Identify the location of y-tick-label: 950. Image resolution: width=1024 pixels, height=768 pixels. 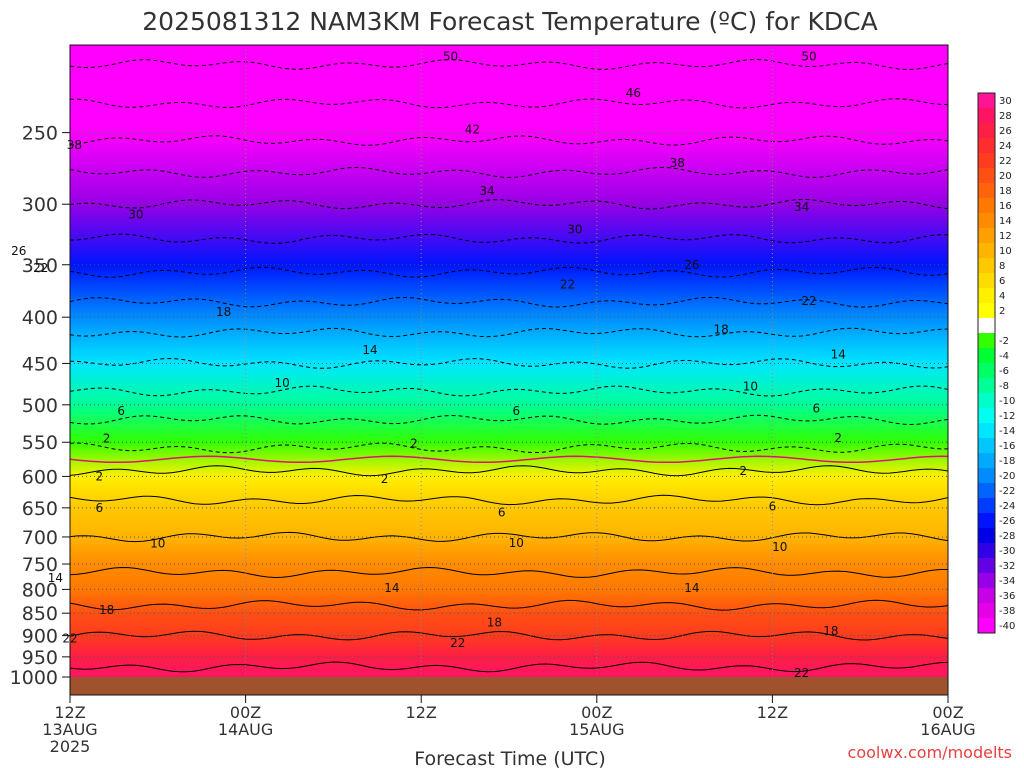
(40, 658).